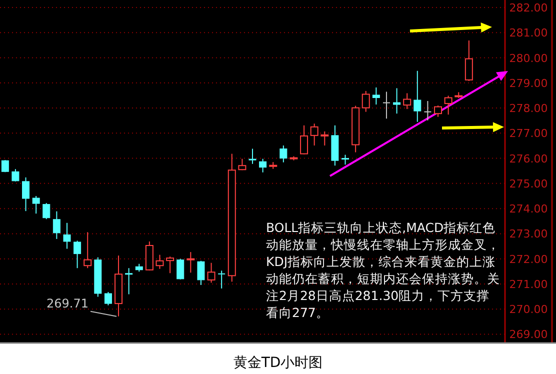 The width and height of the screenshot is (556, 374). Describe the element at coordinates (528, 83) in the screenshot. I see `y-tick-label: 279.00` at that location.